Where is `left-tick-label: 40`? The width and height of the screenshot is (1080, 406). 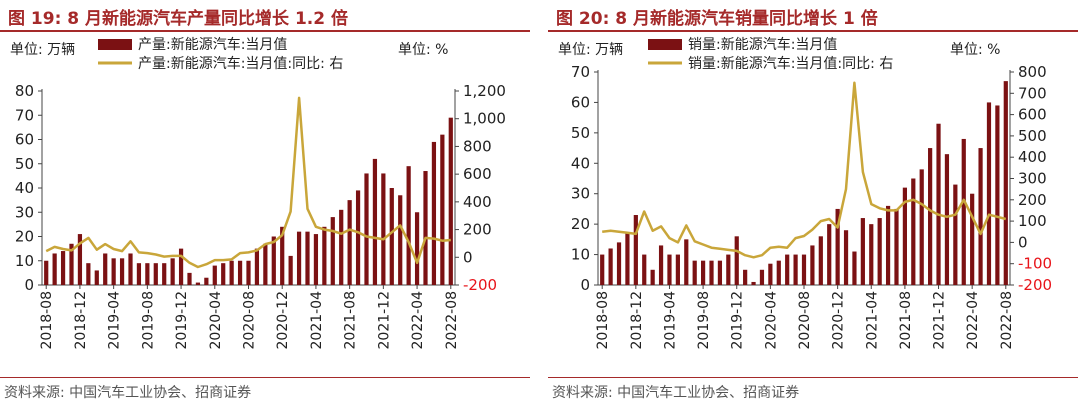
left-tick-label: 40 is located at coordinates (24, 188).